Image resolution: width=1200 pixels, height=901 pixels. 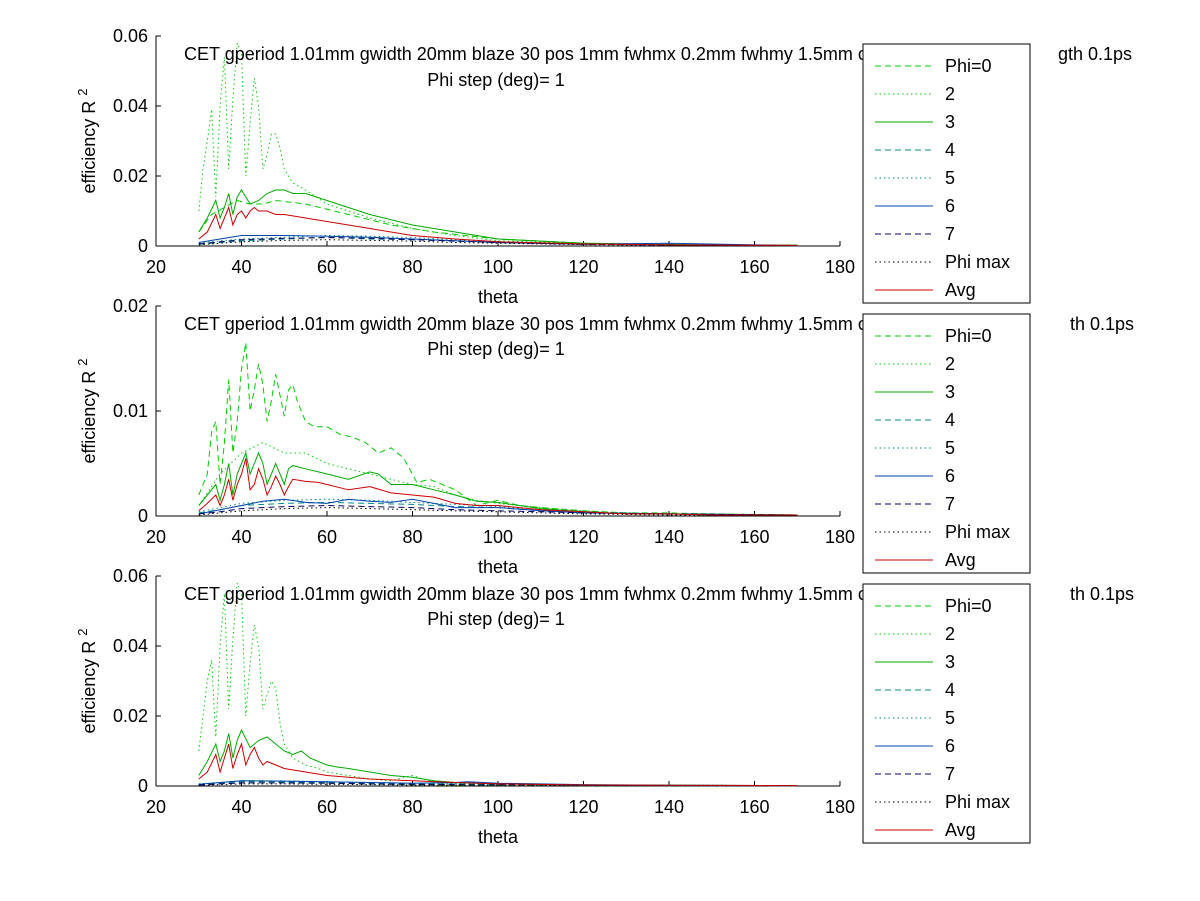 I want to click on legend-1: Phi=0 2 3 4 5 6 7 Phi max Avg, so click(x=946, y=173).